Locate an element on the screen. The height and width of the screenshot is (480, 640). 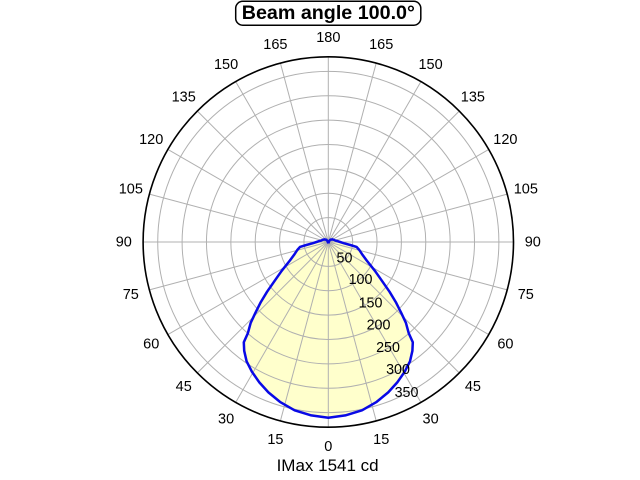
svg-text: 300 is located at coordinates (398, 370).